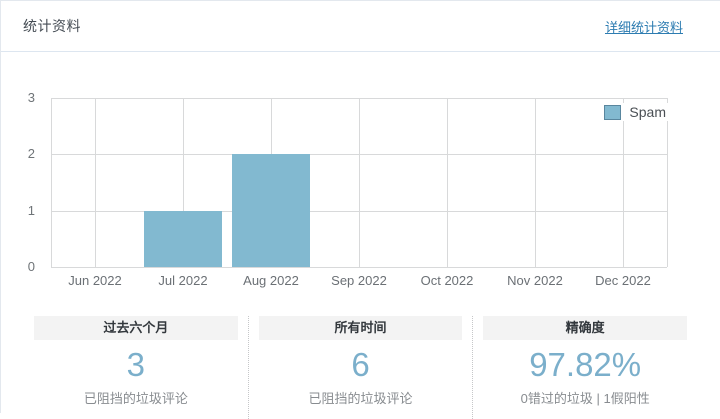 The width and height of the screenshot is (720, 419). I want to click on gridline-h, so click(359, 267).